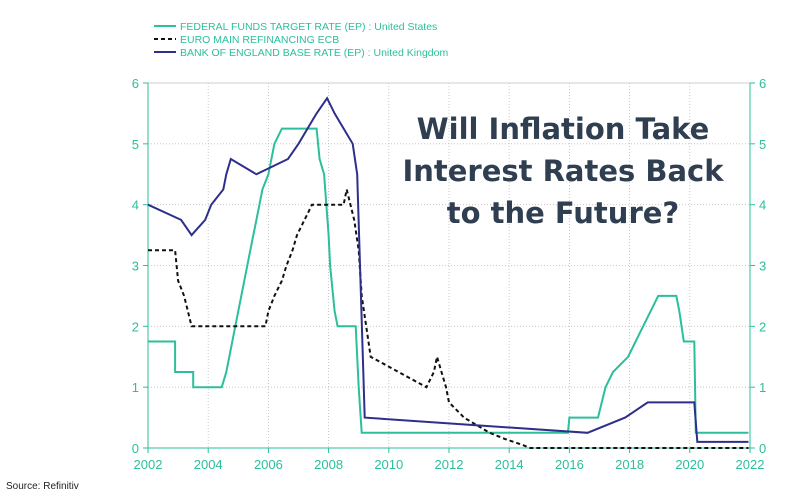  What do you see at coordinates (509, 464) in the screenshot?
I see `x-tick-label: 2014` at bounding box center [509, 464].